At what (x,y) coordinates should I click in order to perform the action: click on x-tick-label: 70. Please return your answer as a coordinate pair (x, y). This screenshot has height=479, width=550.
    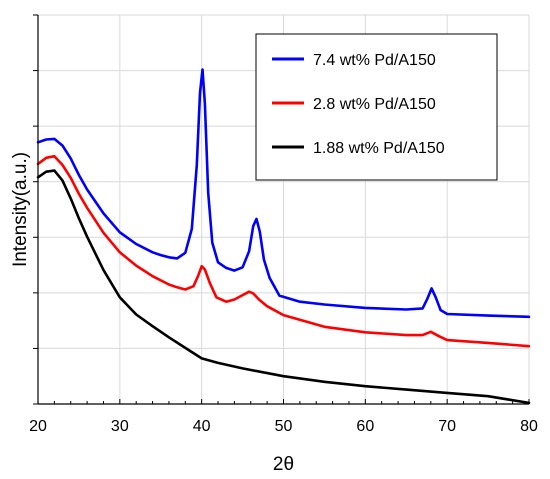
    Looking at the image, I should click on (447, 426).